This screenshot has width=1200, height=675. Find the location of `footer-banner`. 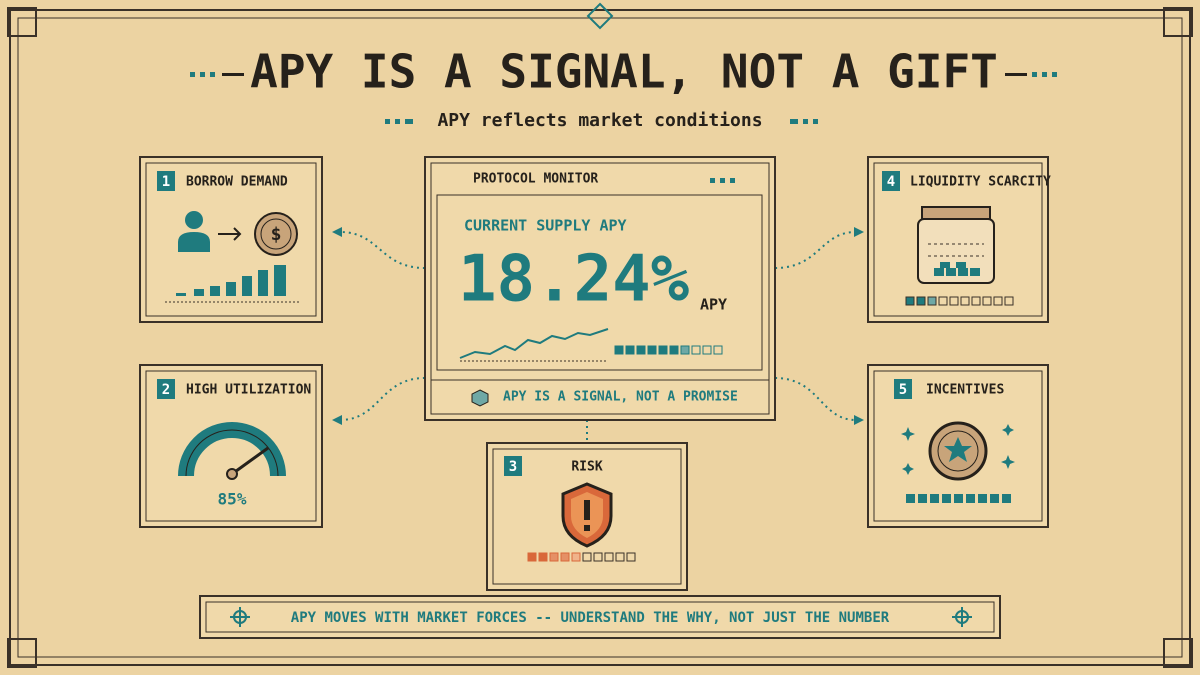

footer-banner is located at coordinates (600, 617).